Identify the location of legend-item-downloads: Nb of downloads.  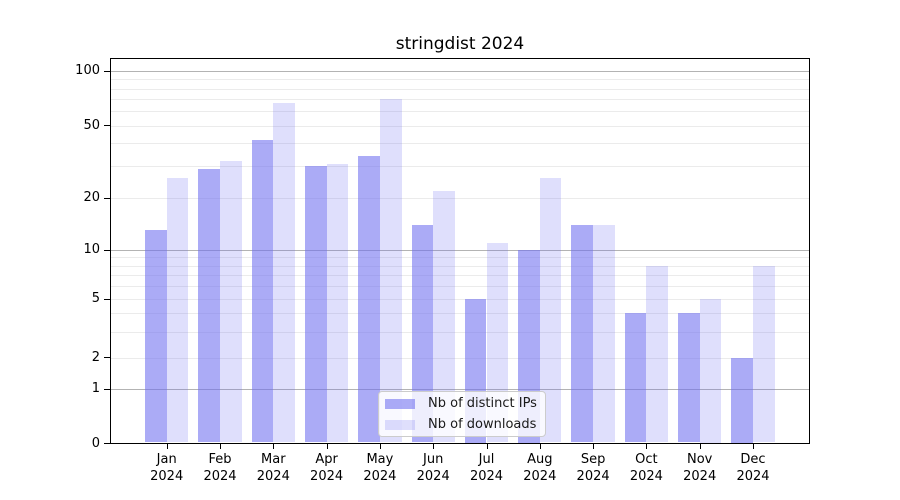
(465, 425).